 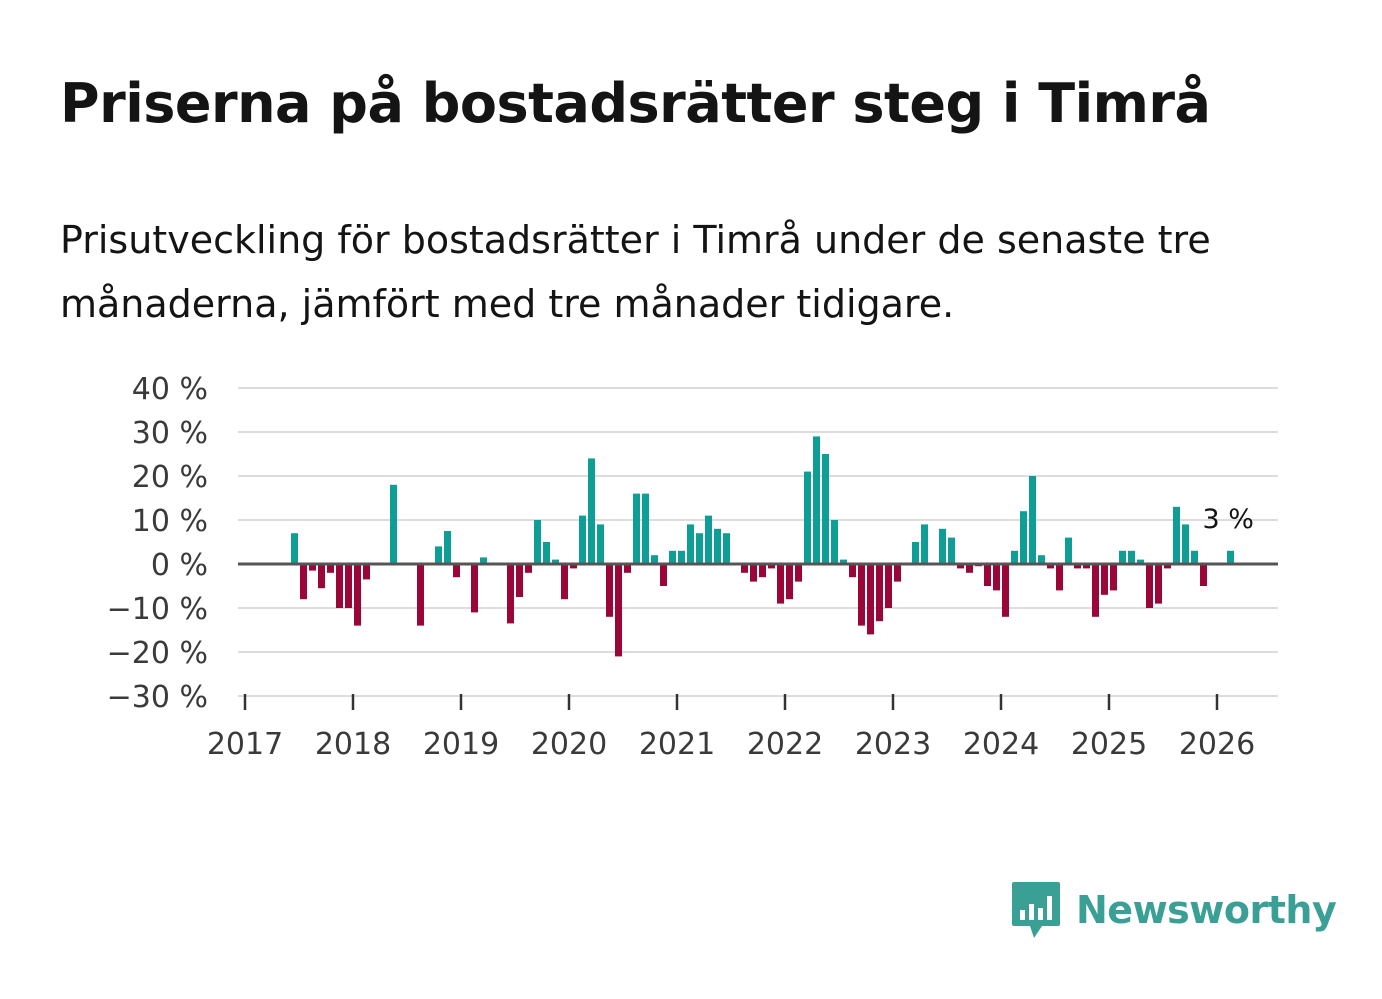 I want to click on x-tick-label: 2017, so click(x=245, y=744).